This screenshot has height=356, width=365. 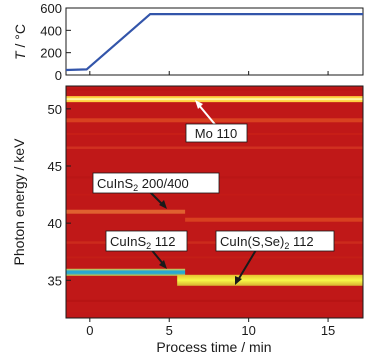 I want to click on time-x-axis-label: Process time / min, so click(x=213, y=347).